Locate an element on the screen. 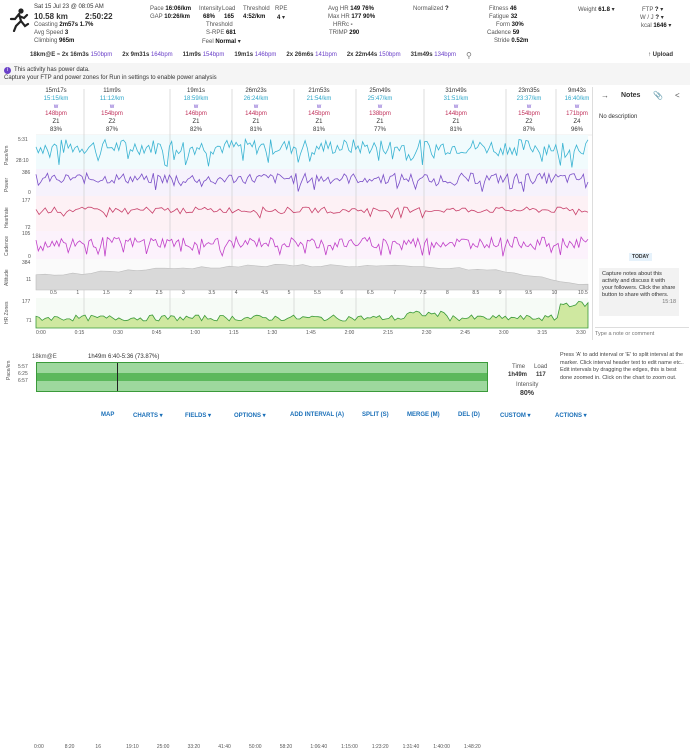 Image resolution: width=690 pixels, height=750 pixels. row-label-zones: HR Zones is located at coordinates (7, 312).